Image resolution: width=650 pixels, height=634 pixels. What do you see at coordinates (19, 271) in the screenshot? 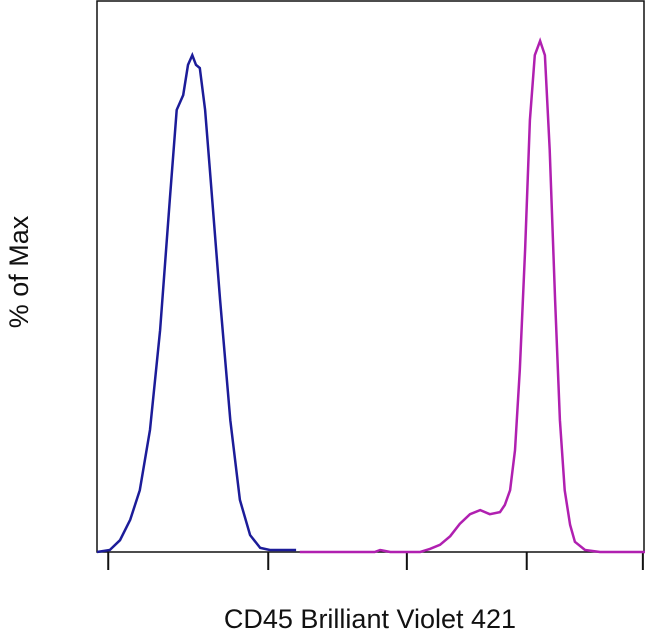
I see `y-axis-label: % of Max` at bounding box center [19, 271].